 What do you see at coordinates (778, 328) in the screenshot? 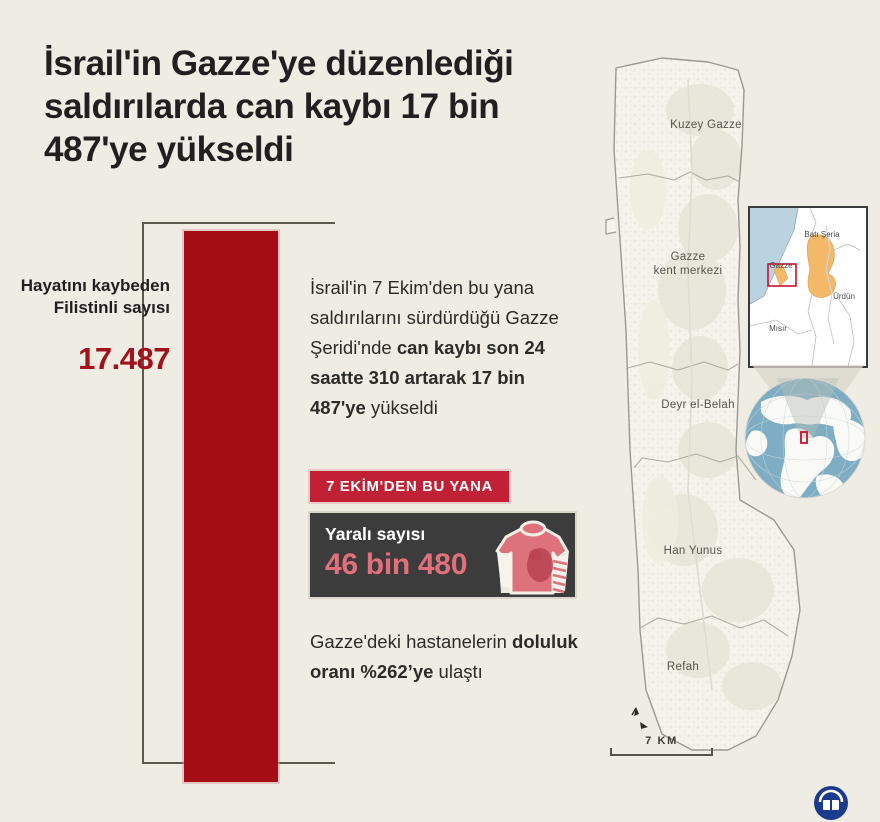
I see `inset-label-misir: Mısır` at bounding box center [778, 328].